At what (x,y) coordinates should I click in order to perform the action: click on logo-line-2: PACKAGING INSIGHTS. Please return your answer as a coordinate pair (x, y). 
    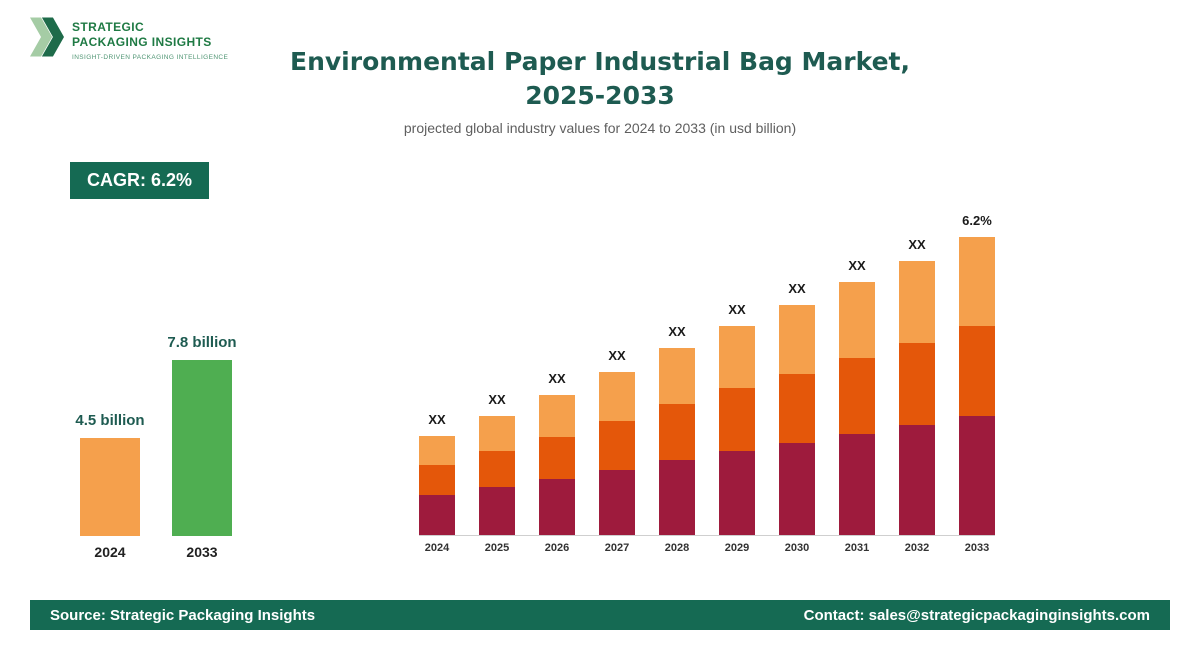
    Looking at the image, I should click on (142, 42).